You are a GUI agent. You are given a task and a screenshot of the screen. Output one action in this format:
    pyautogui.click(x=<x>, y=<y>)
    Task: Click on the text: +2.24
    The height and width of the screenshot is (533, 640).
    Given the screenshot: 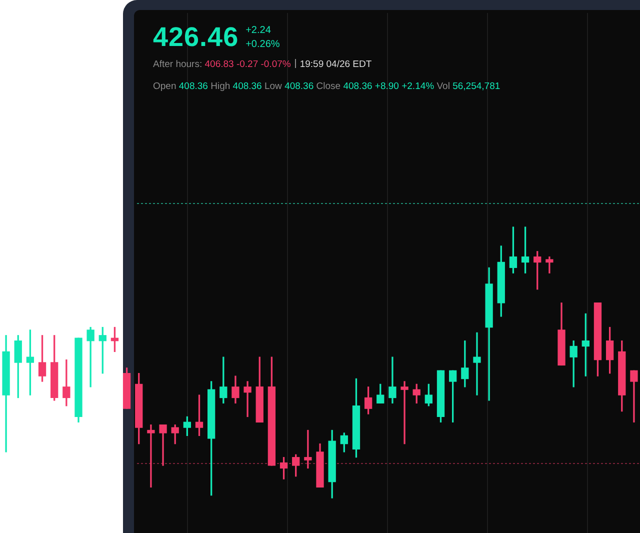 What is the action you would take?
    pyautogui.click(x=259, y=31)
    